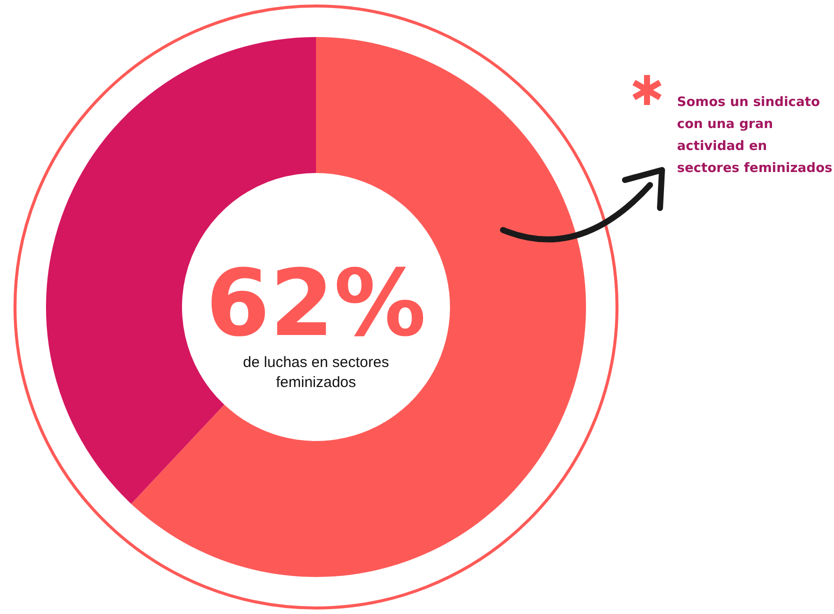  Describe the element at coordinates (316, 303) in the screenshot. I see `data-label: 62%` at that location.